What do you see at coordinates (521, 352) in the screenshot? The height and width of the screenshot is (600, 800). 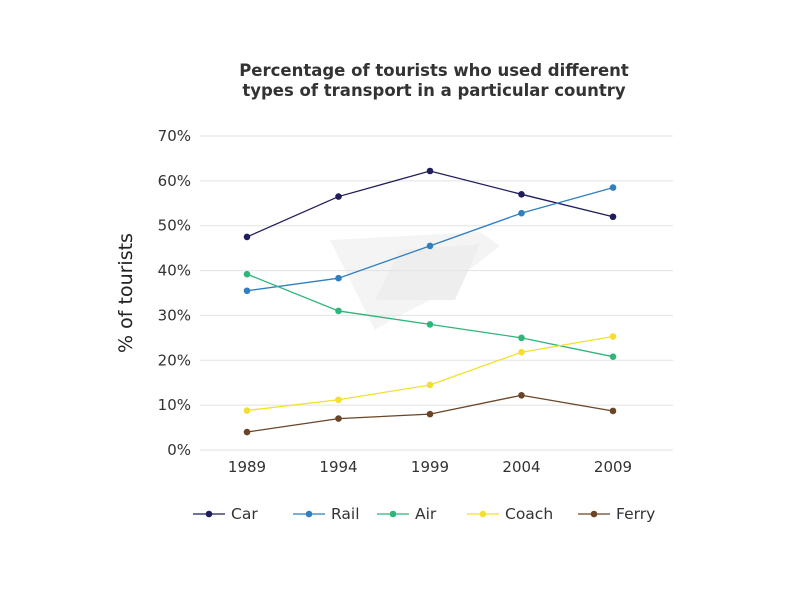 I see `data-point-coach-2004` at bounding box center [521, 352].